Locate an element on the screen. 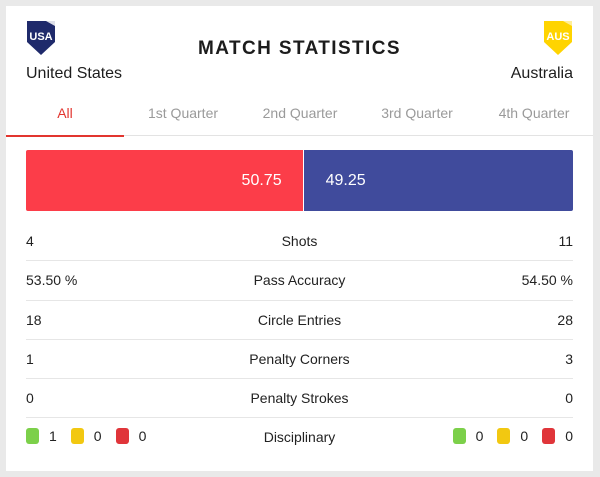 This screenshot has width=600, height=477. stat-label: Shots is located at coordinates (299, 241).